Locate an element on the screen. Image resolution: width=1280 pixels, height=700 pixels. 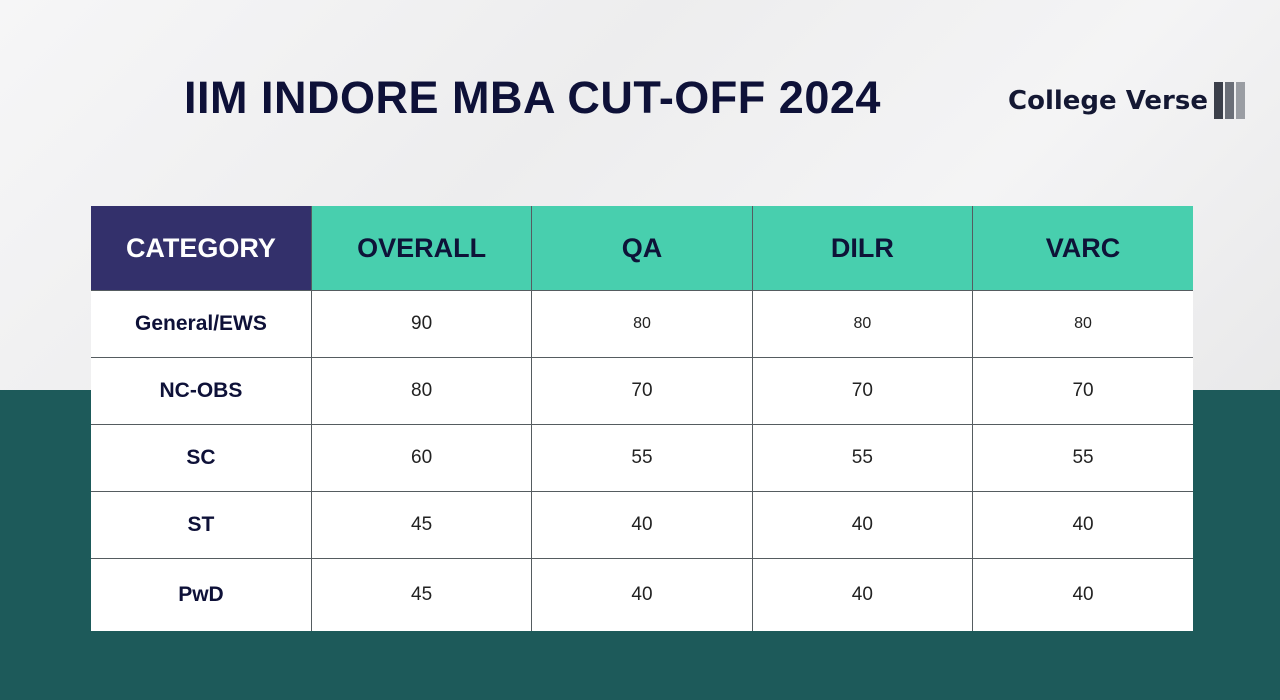
qa-cell: 80 is located at coordinates (642, 324).